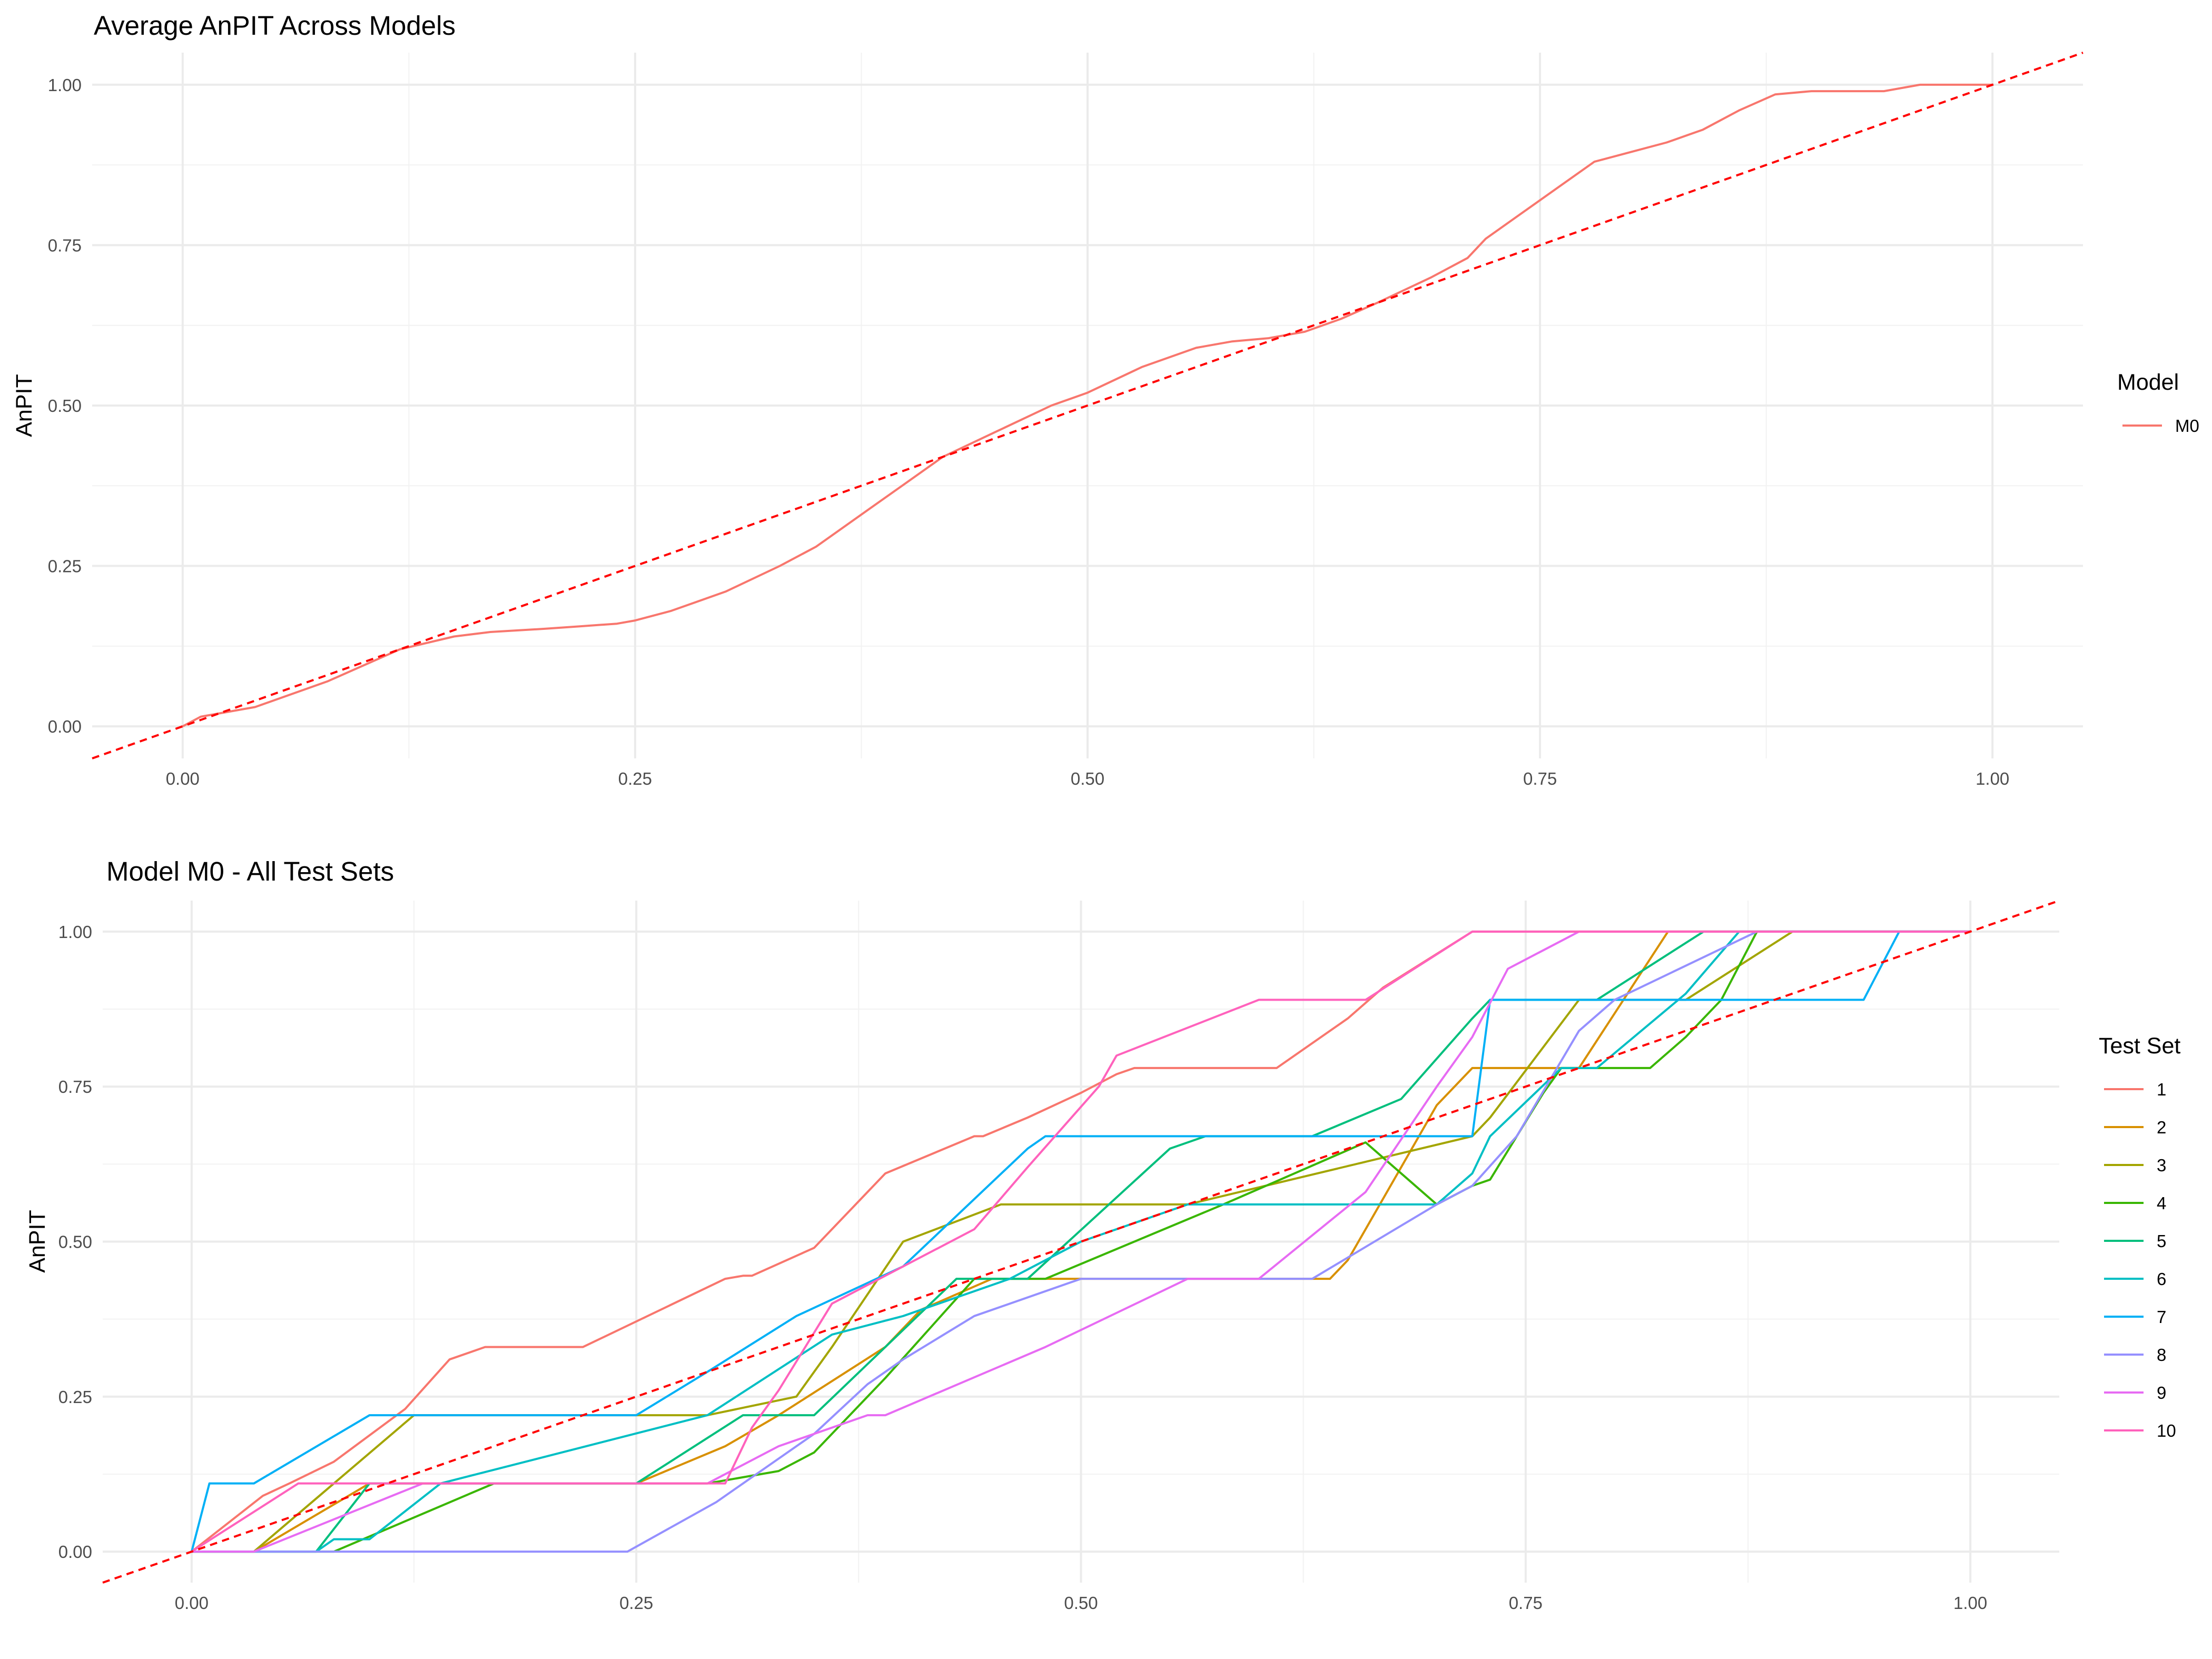 The width and height of the screenshot is (2212, 1659). Describe the element at coordinates (2161, 1355) in the screenshot. I see `legend-label: 8` at that location.